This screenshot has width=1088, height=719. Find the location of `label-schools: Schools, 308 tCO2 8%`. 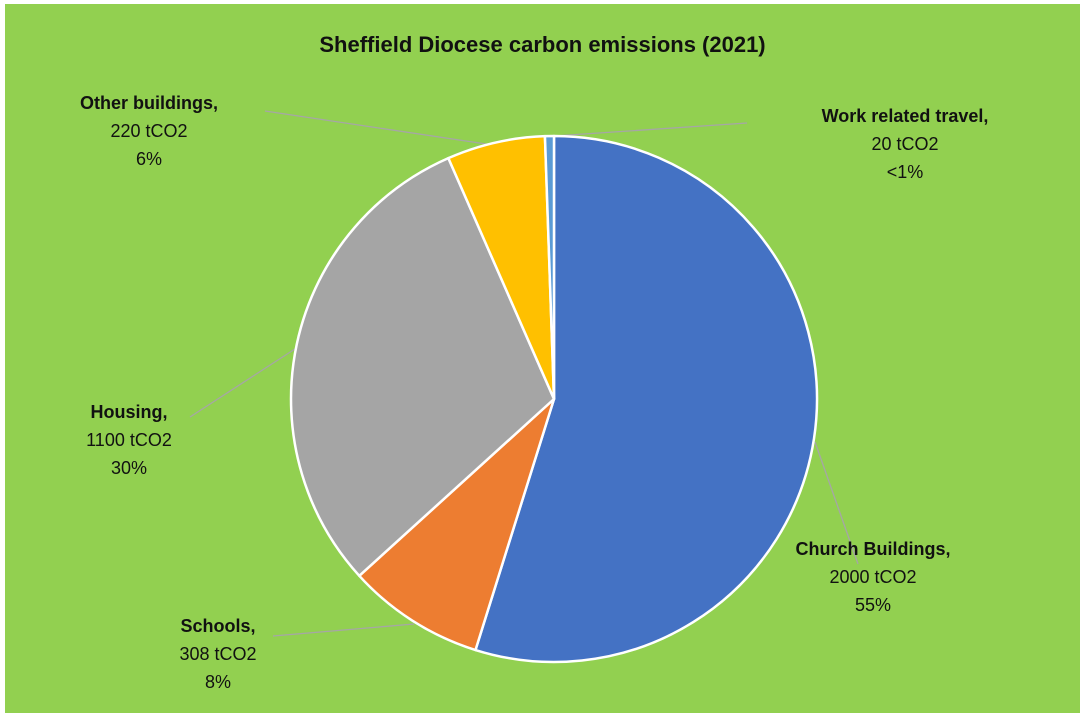

label-schools: Schools, 308 tCO2 8% is located at coordinates (217, 654).